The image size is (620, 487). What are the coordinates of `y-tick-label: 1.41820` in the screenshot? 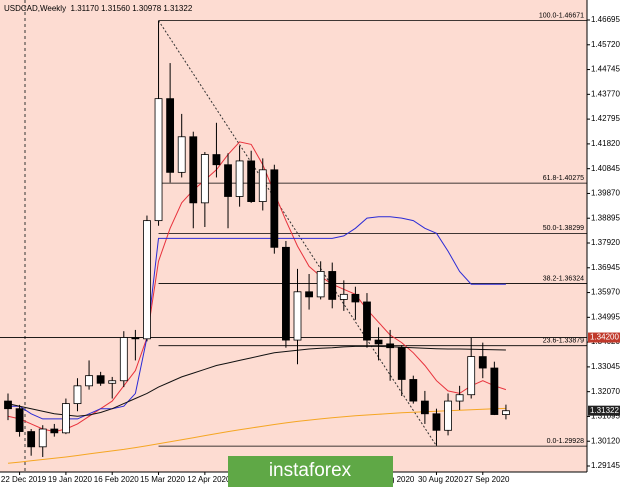 It's located at (605, 143).